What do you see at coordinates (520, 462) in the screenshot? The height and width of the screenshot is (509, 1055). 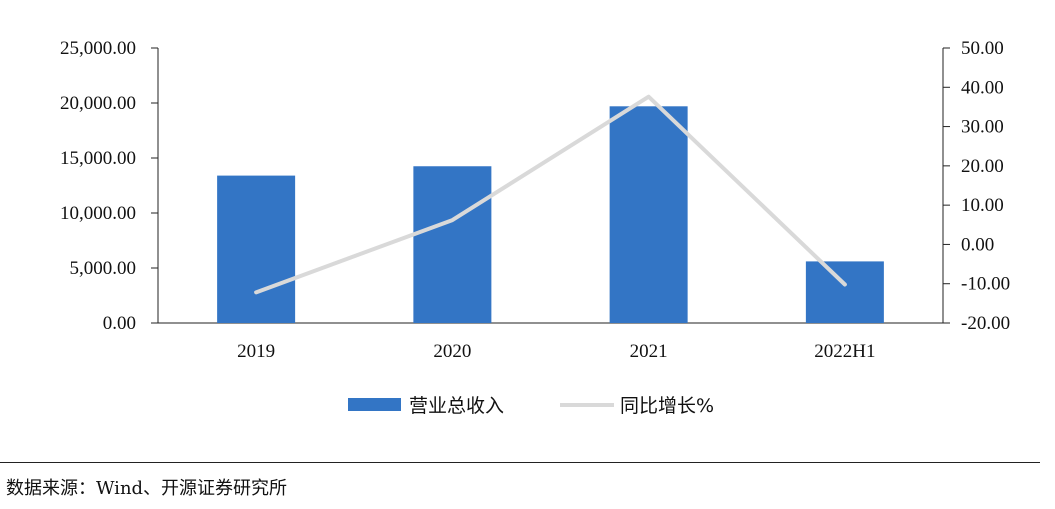 I see `source-divider` at bounding box center [520, 462].